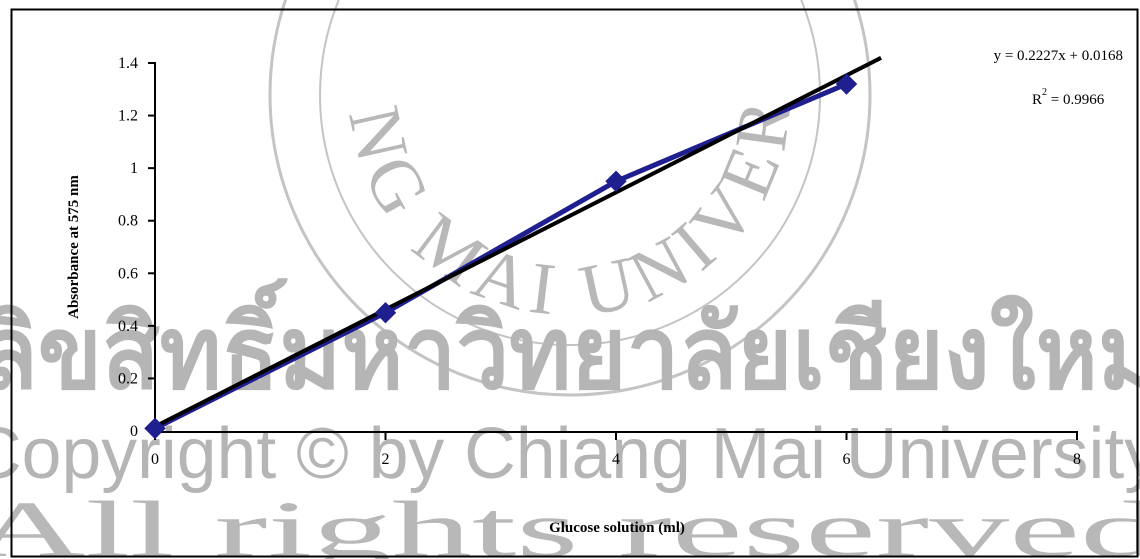 The height and width of the screenshot is (559, 1140). Describe the element at coordinates (616, 459) in the screenshot. I see `x-tick-label: 4` at that location.